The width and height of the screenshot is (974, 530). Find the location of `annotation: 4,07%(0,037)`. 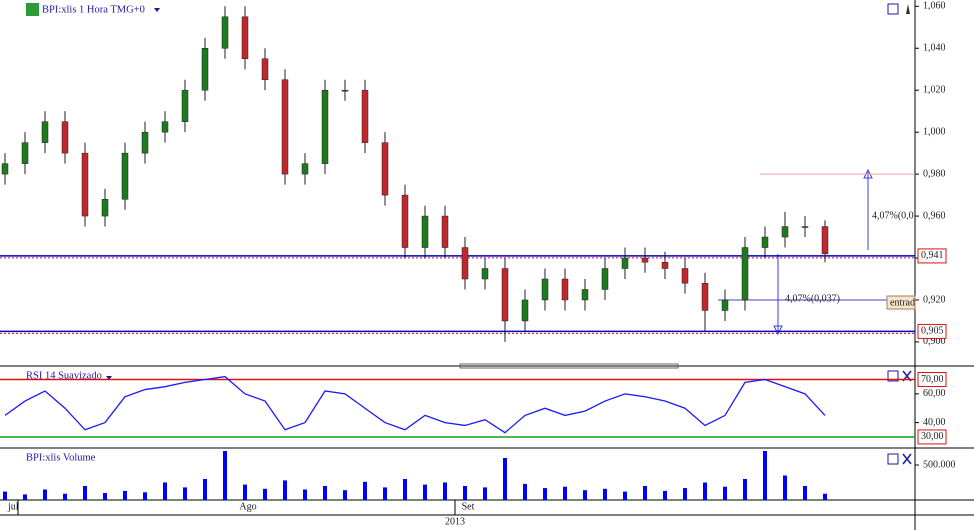

annotation: 4,07%(0,037) is located at coordinates (812, 298).